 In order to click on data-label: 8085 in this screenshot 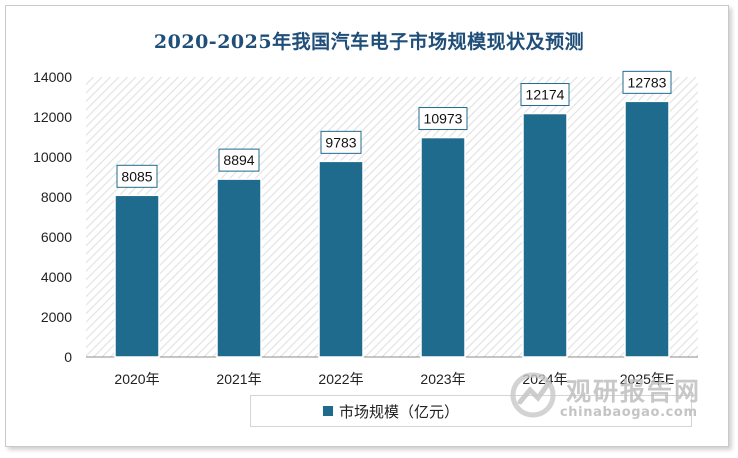, I will do `click(136, 176)`.